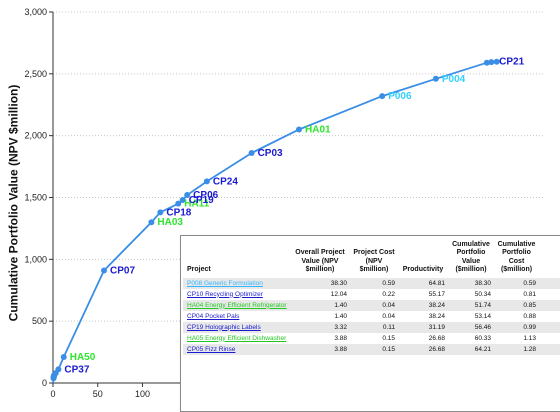 The width and height of the screenshot is (560, 412). Describe the element at coordinates (423, 270) in the screenshot. I see `header-productivity: Productivity` at that location.